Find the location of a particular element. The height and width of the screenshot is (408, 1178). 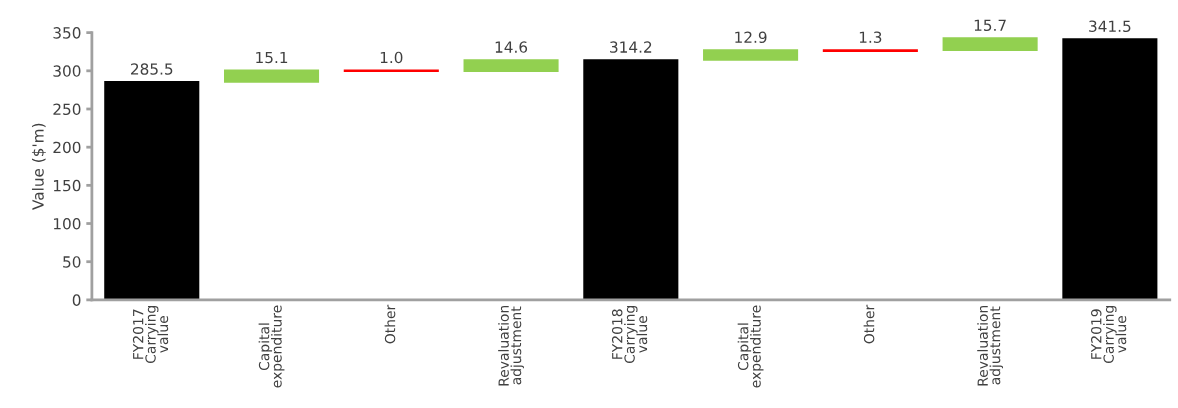

data-label: 314.2 is located at coordinates (631, 47).